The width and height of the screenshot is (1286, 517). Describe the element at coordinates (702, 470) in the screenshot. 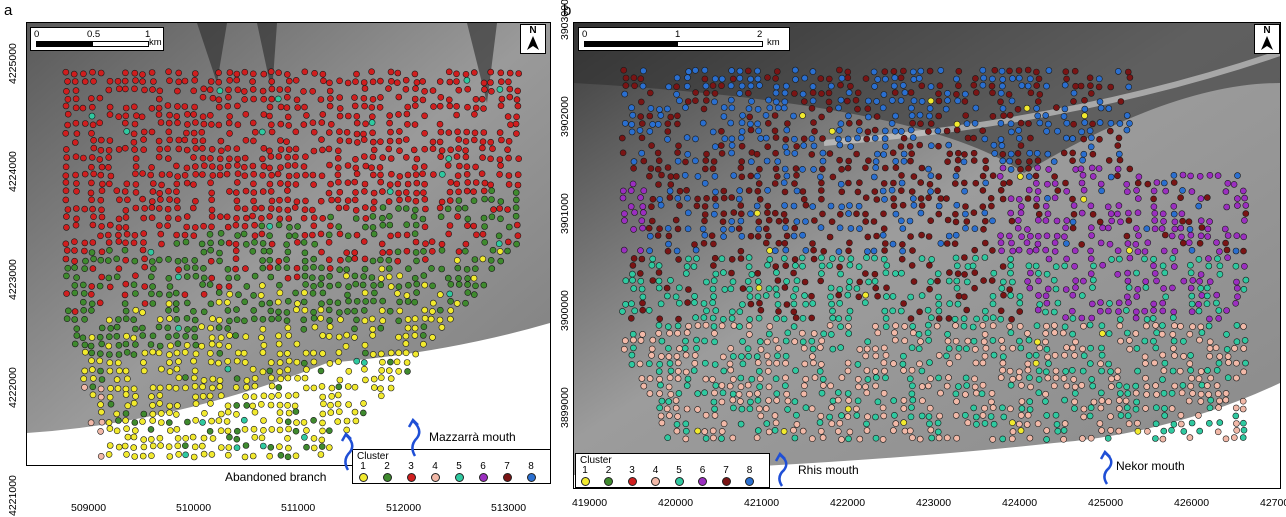

I see `legend-item-label: 6` at that location.